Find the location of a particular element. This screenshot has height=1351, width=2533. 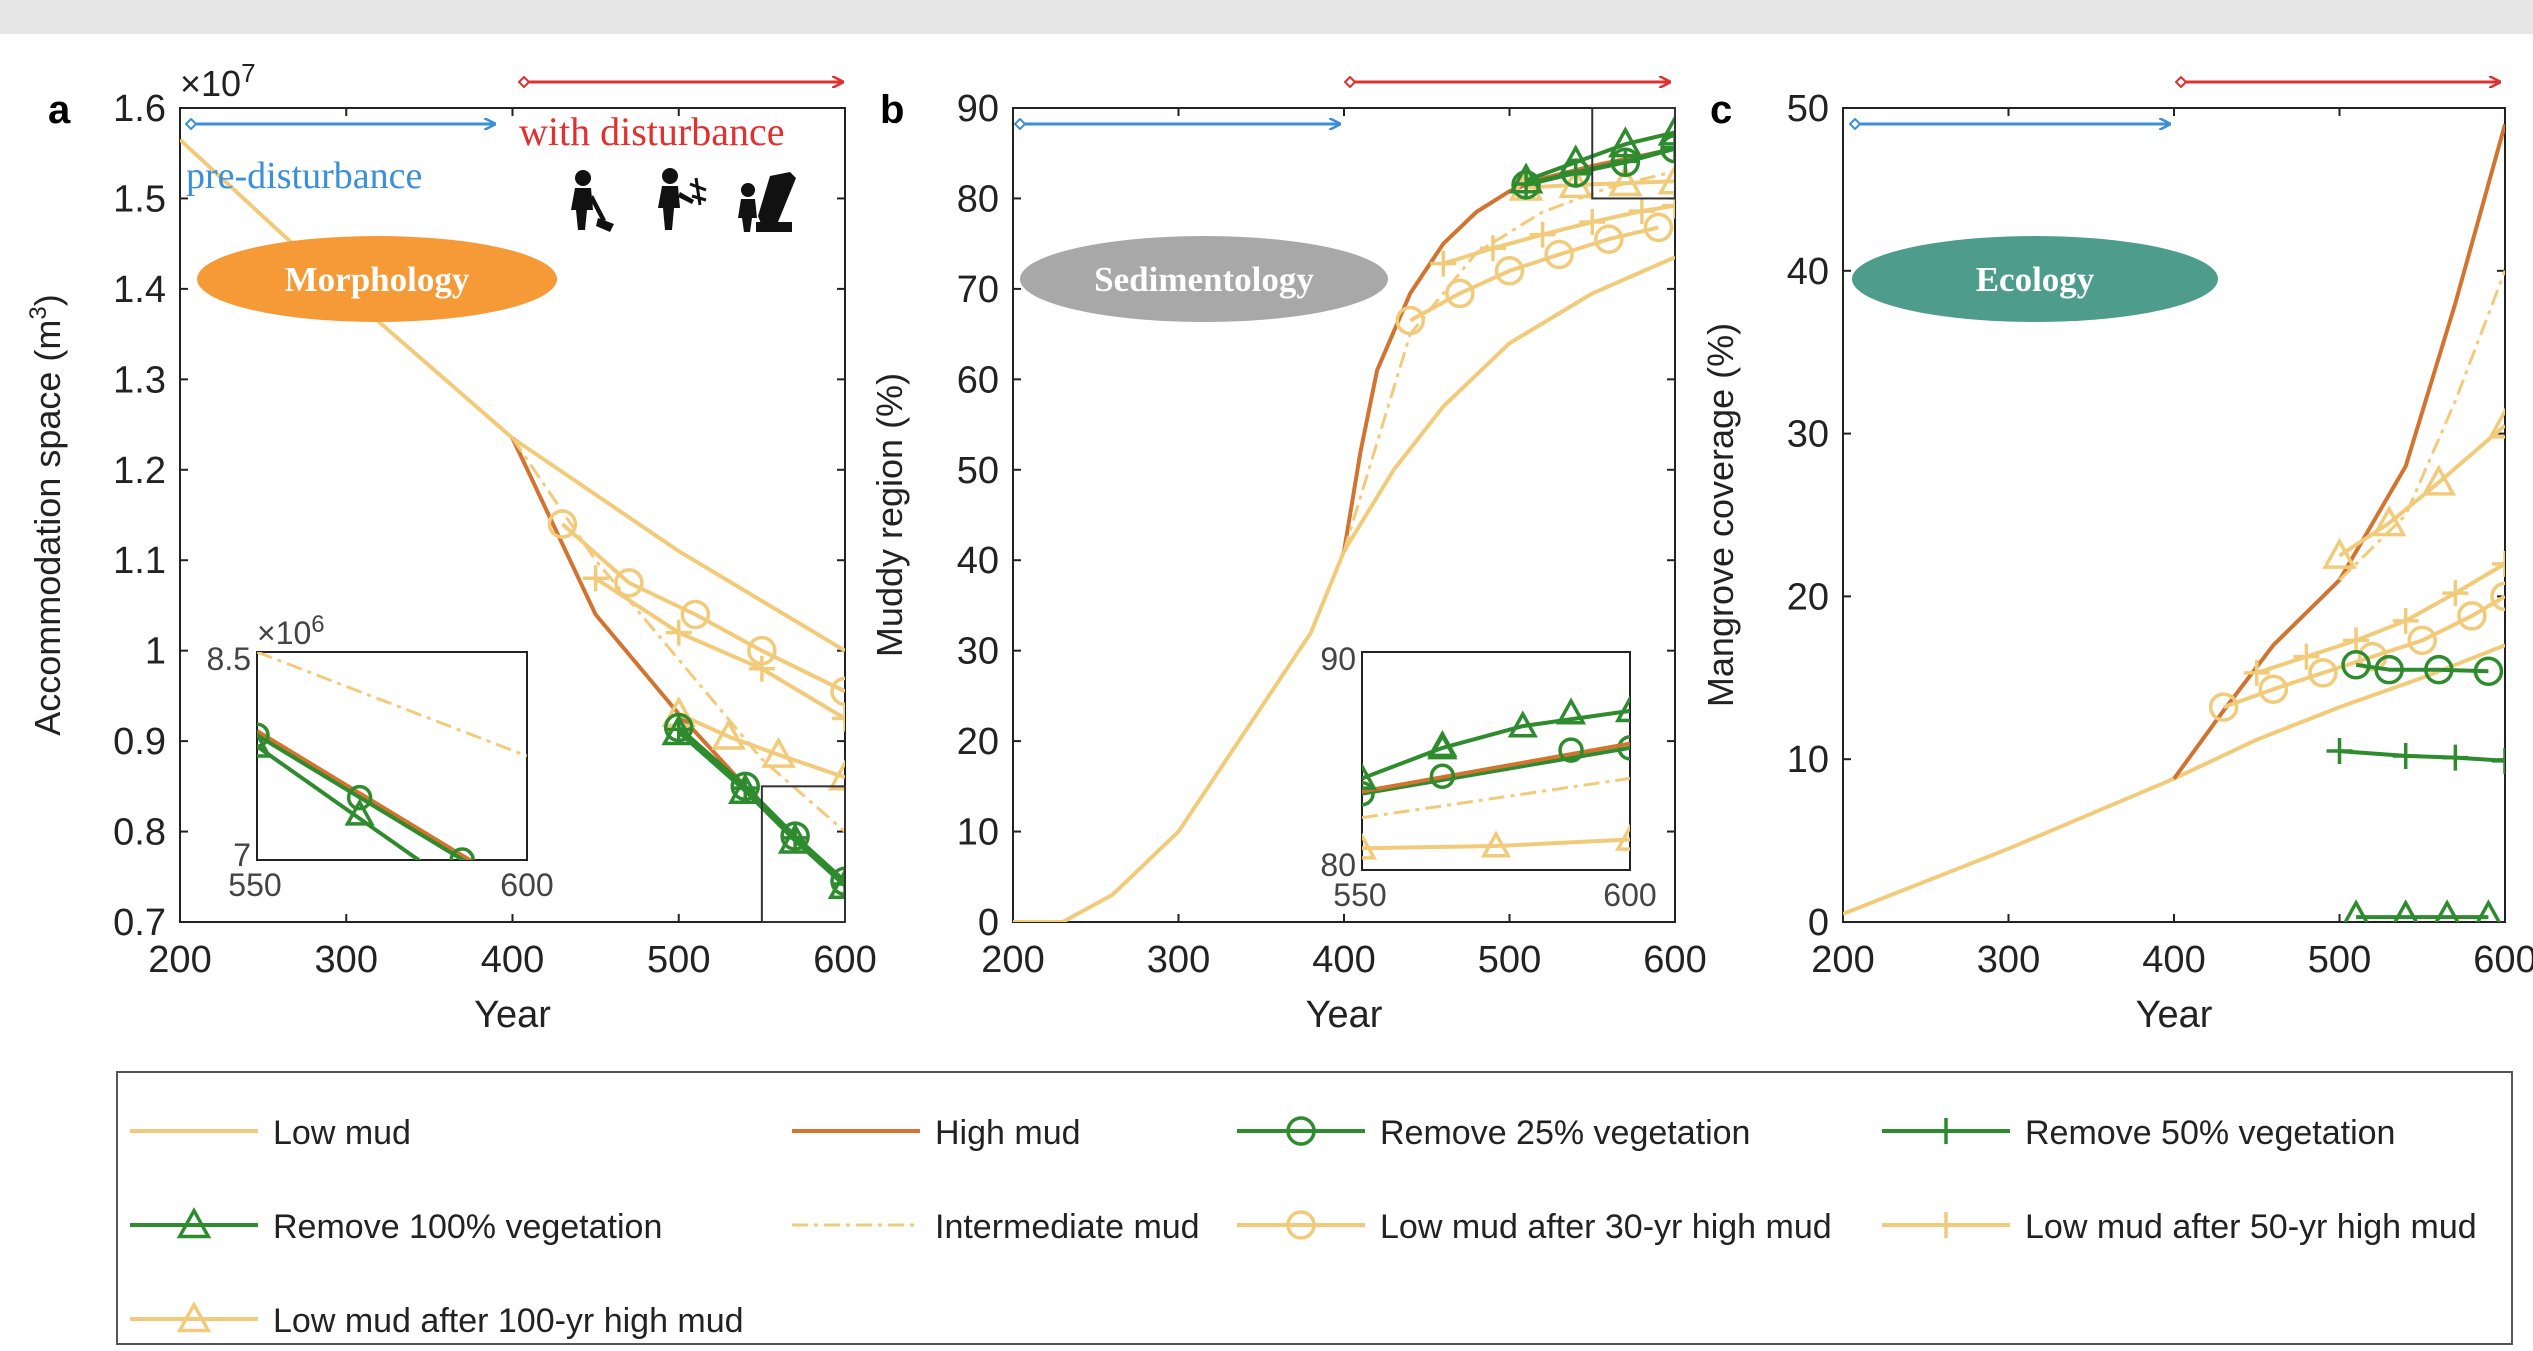

panel-b-inset-series-r25-point is located at coordinates (1623, 748).